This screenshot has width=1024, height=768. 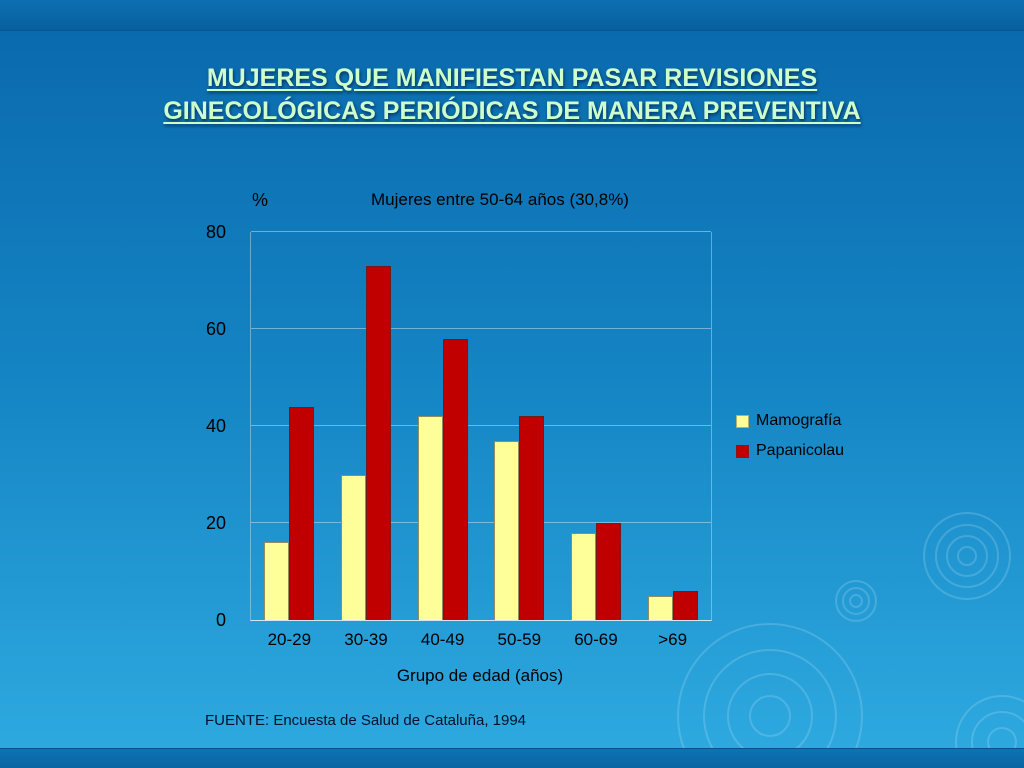 I want to click on category-label: 30-39, so click(x=366, y=639).